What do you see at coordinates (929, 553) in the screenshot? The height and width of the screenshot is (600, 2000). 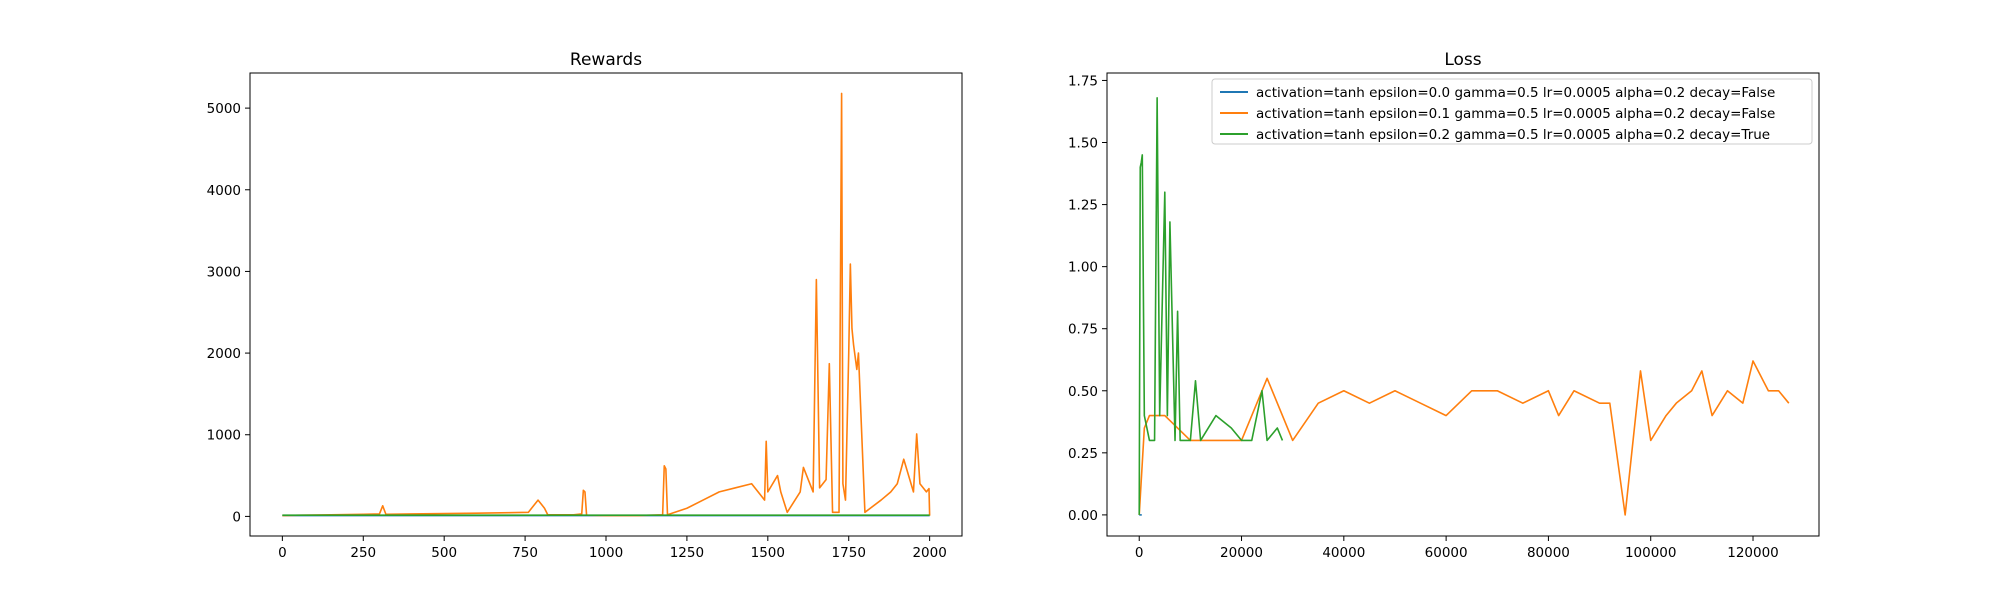 I see `x-tick-label: 2000` at bounding box center [929, 553].